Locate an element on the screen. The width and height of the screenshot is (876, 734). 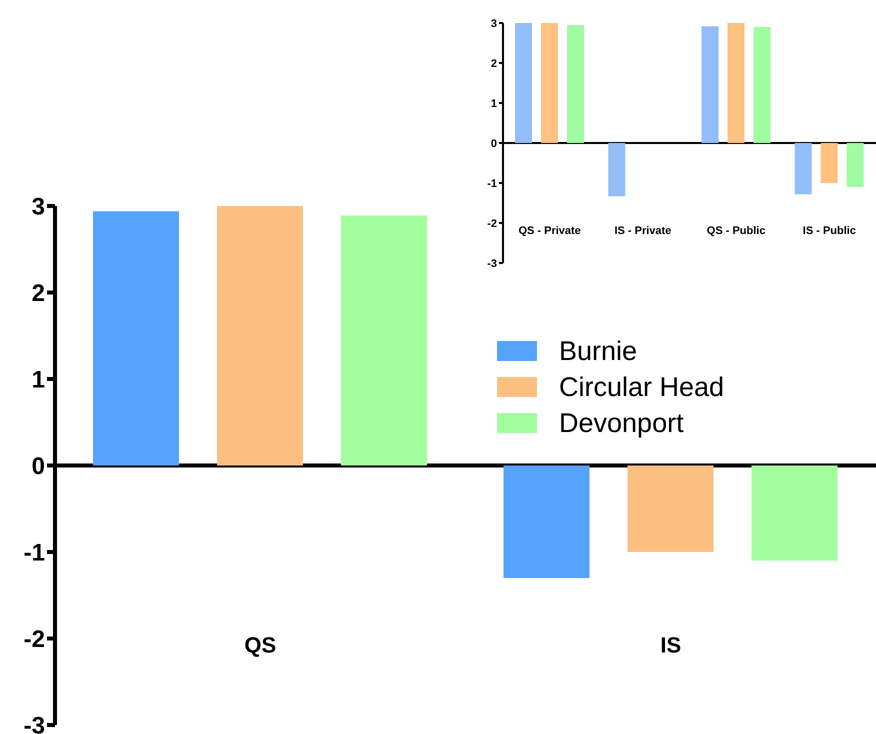
legend-label: Circular Head is located at coordinates (641, 387).